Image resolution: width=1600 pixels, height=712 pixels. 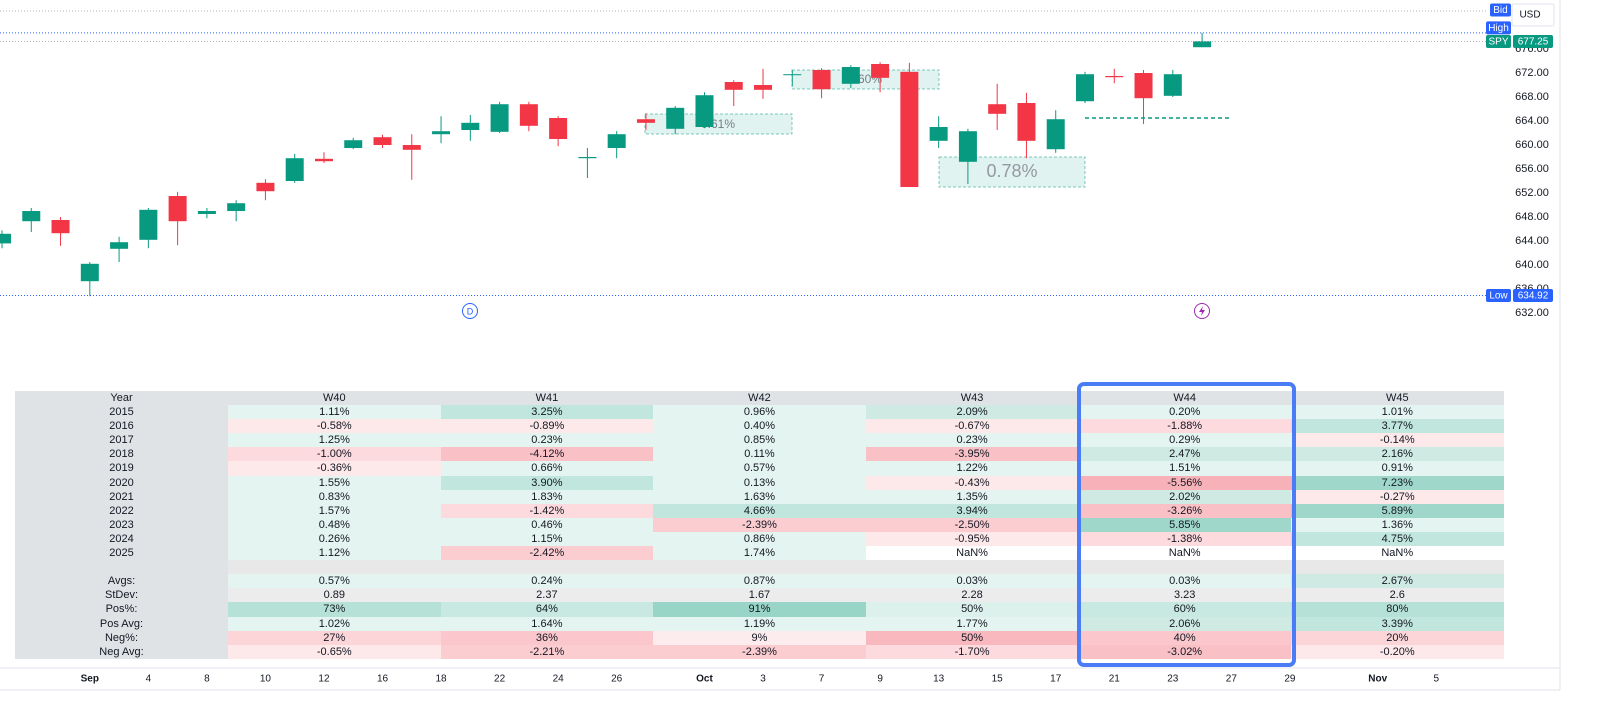 I want to click on row-label: 2023, so click(x=121, y=524).